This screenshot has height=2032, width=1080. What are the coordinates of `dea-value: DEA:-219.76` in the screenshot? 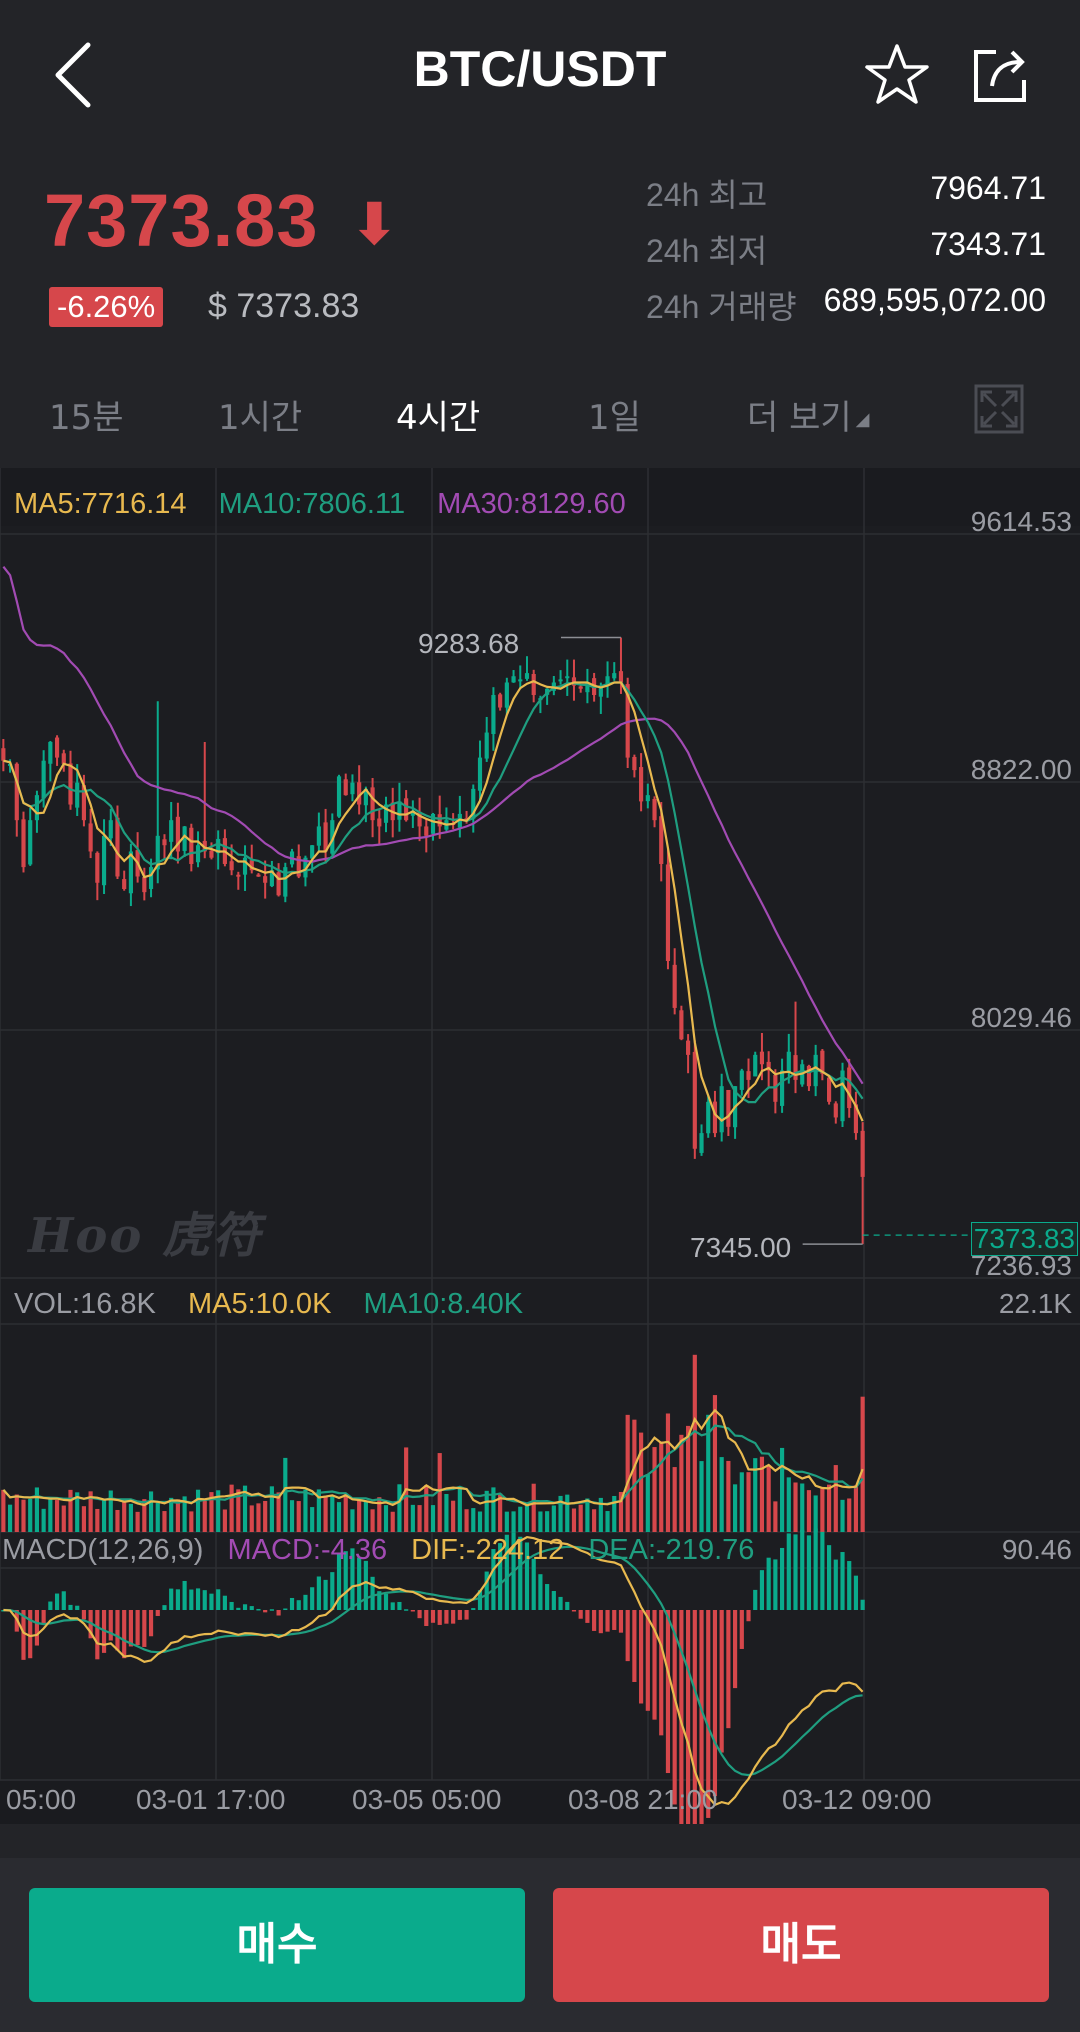 It's located at (671, 1550).